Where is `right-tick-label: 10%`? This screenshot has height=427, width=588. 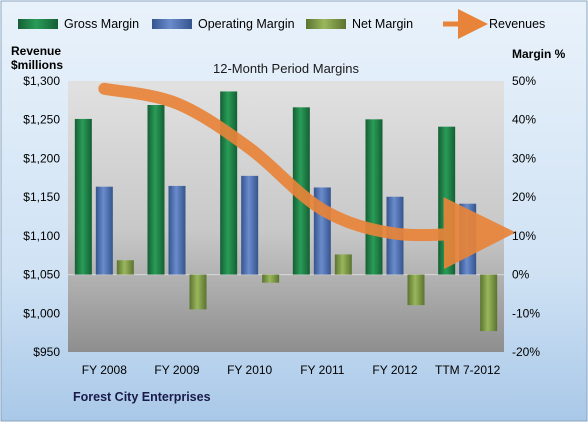 right-tick-label: 10% is located at coordinates (524, 236).